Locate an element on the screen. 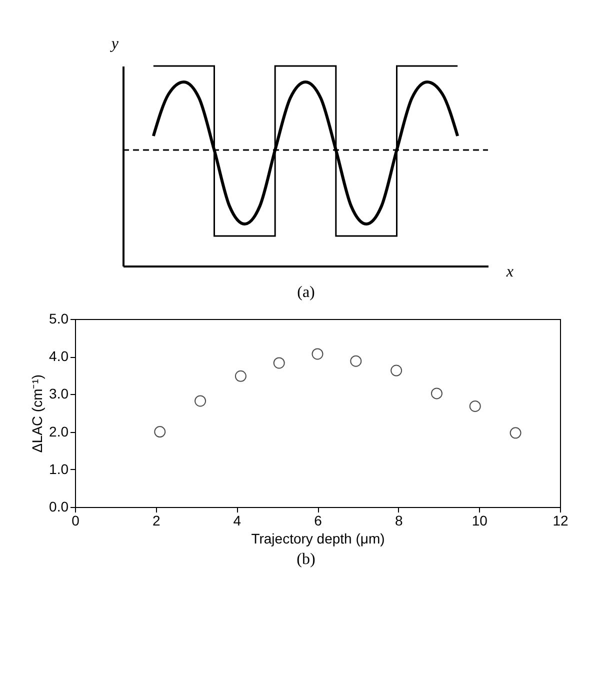 The width and height of the screenshot is (612, 676). y-tick-label: 3.0 is located at coordinates (59, 394).